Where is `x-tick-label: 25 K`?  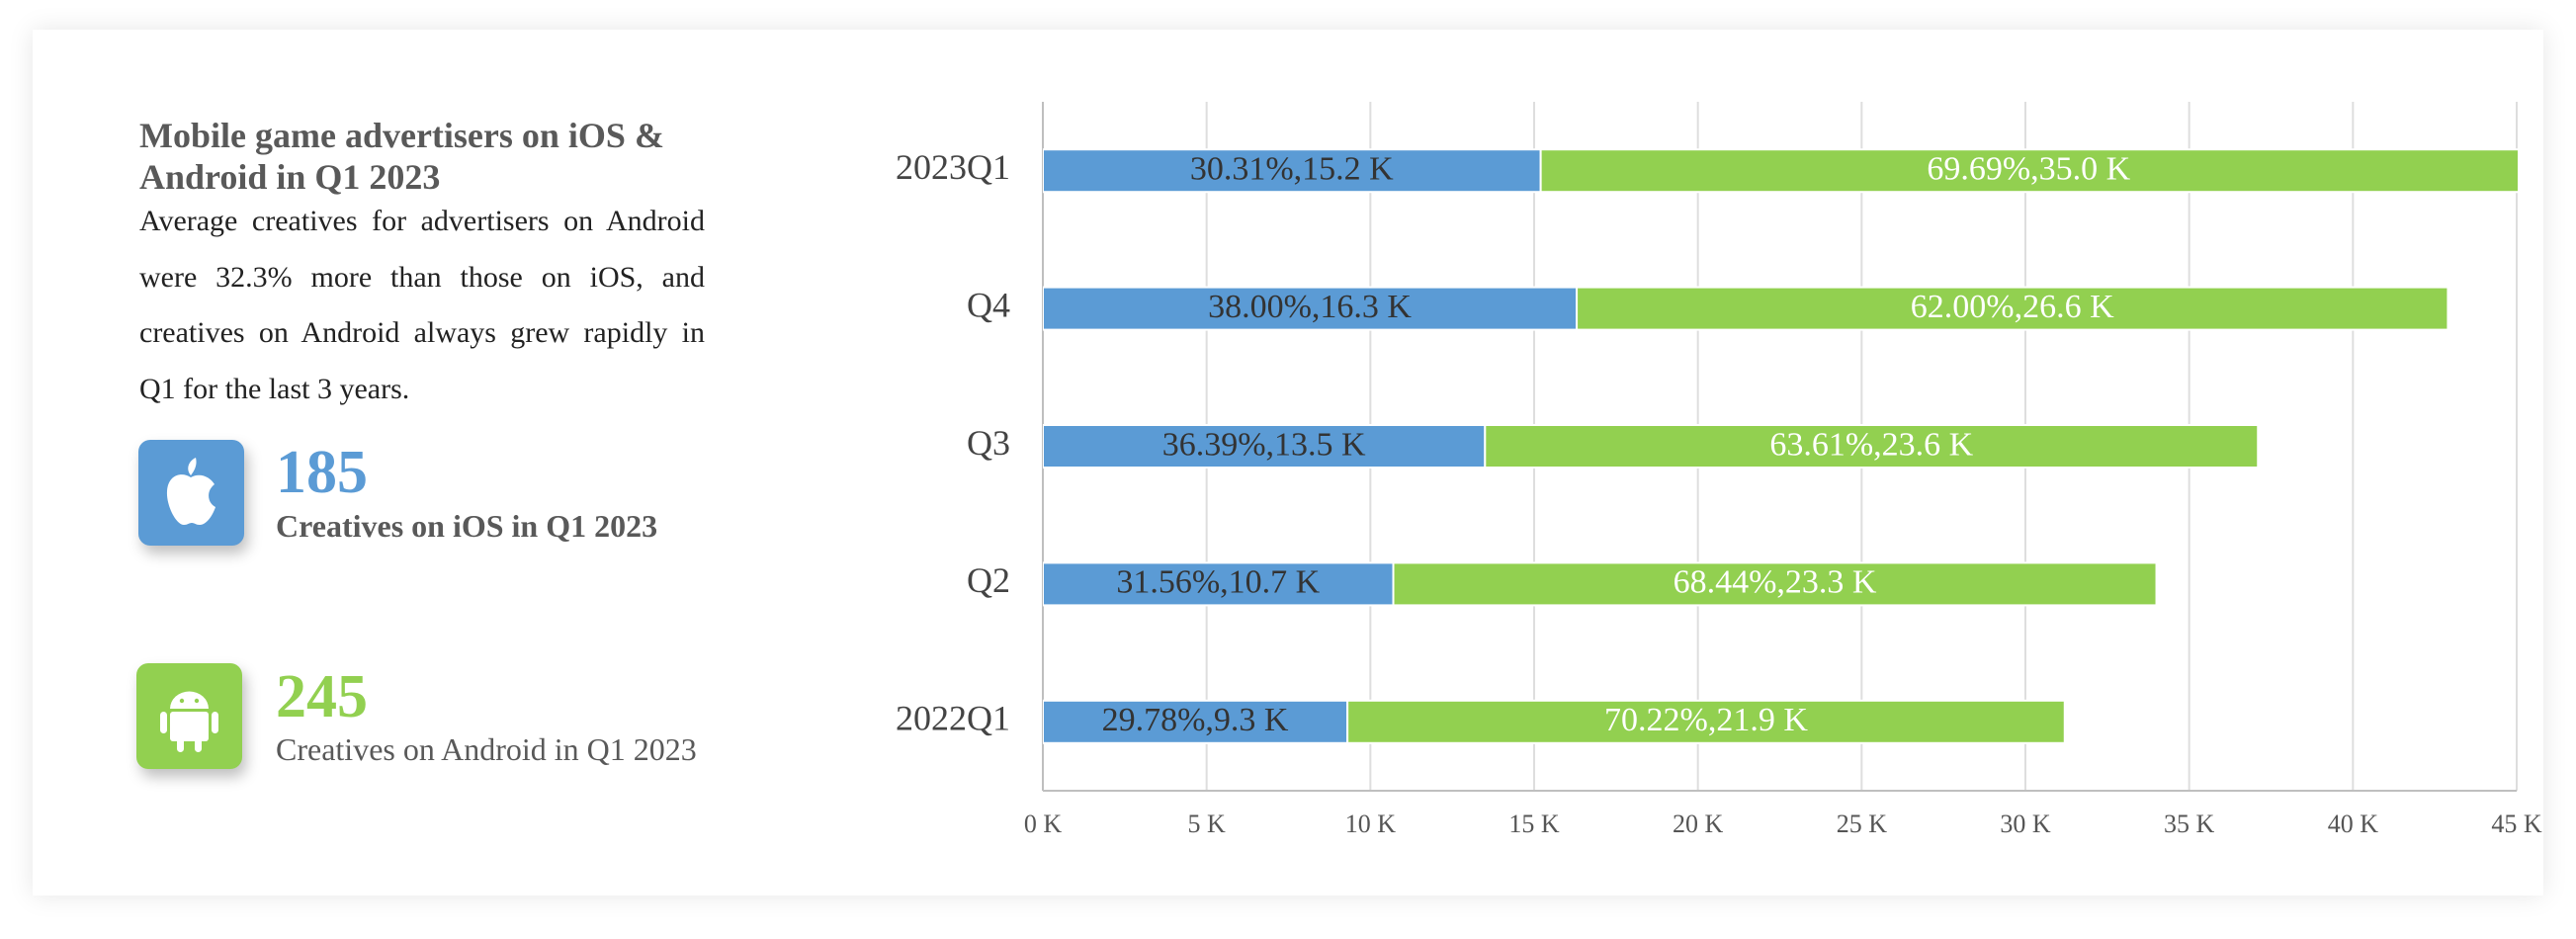
x-tick-label: 25 K is located at coordinates (1862, 824).